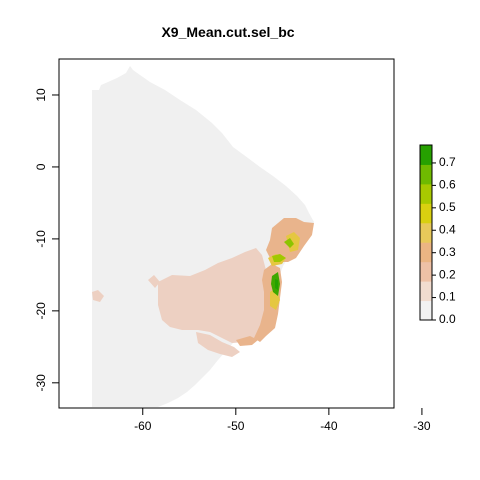 This screenshot has height=480, width=480. I want to click on x-axis: -60 -50 -40 -30, so click(282, 420).